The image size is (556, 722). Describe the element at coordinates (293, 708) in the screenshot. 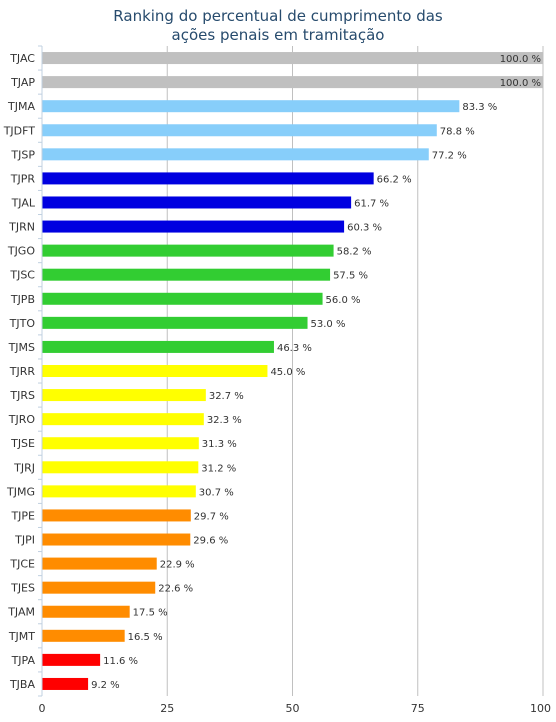

I see `x-tick-label: 50` at that location.